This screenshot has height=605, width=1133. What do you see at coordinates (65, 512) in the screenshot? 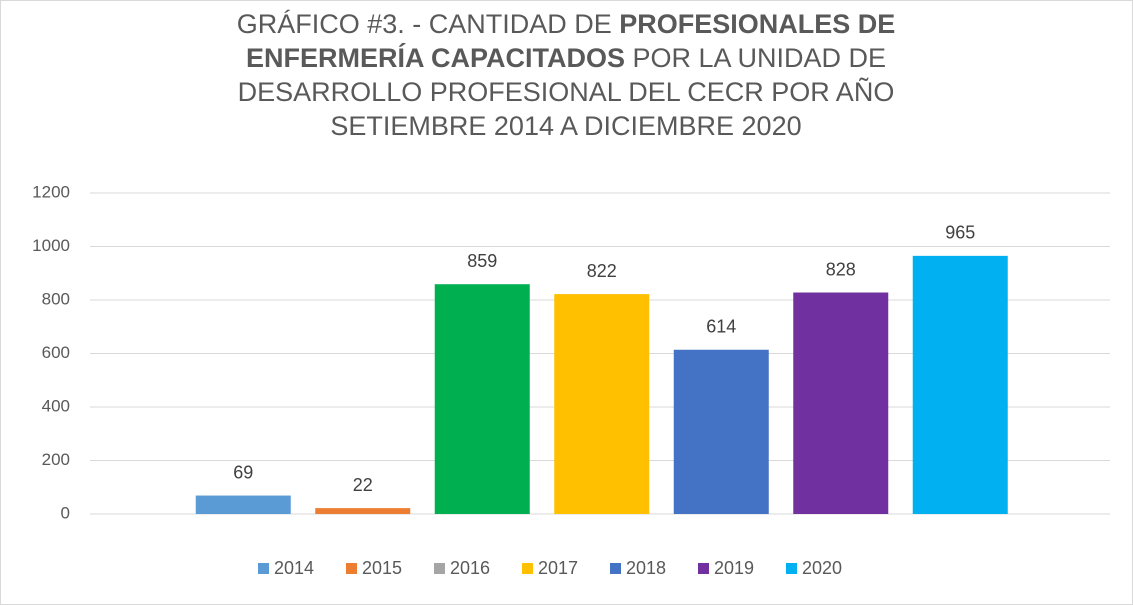
I see `y-tick-label: 0` at bounding box center [65, 512].